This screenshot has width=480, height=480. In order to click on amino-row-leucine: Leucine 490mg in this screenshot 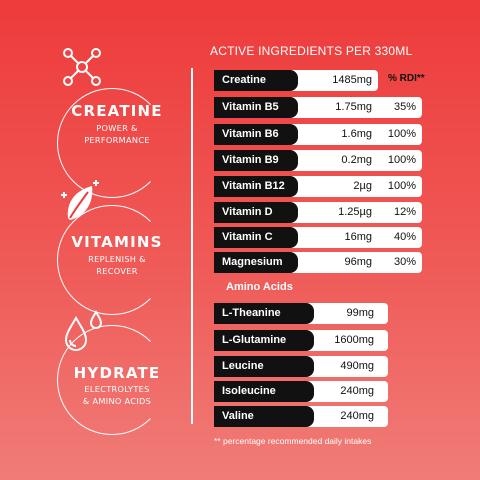, I will do `click(304, 366)`.